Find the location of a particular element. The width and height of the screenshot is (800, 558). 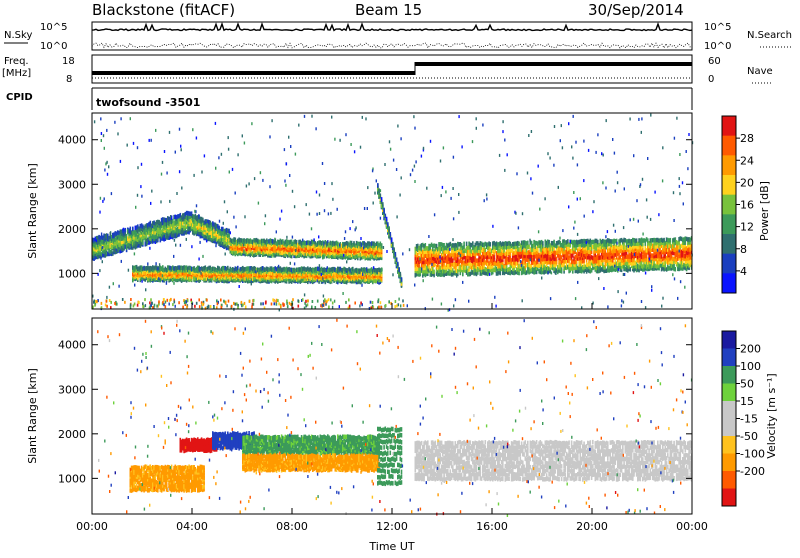

freq-panel: Freq. [MHz] 18 8 Nave 60 0 is located at coordinates (387, 70).